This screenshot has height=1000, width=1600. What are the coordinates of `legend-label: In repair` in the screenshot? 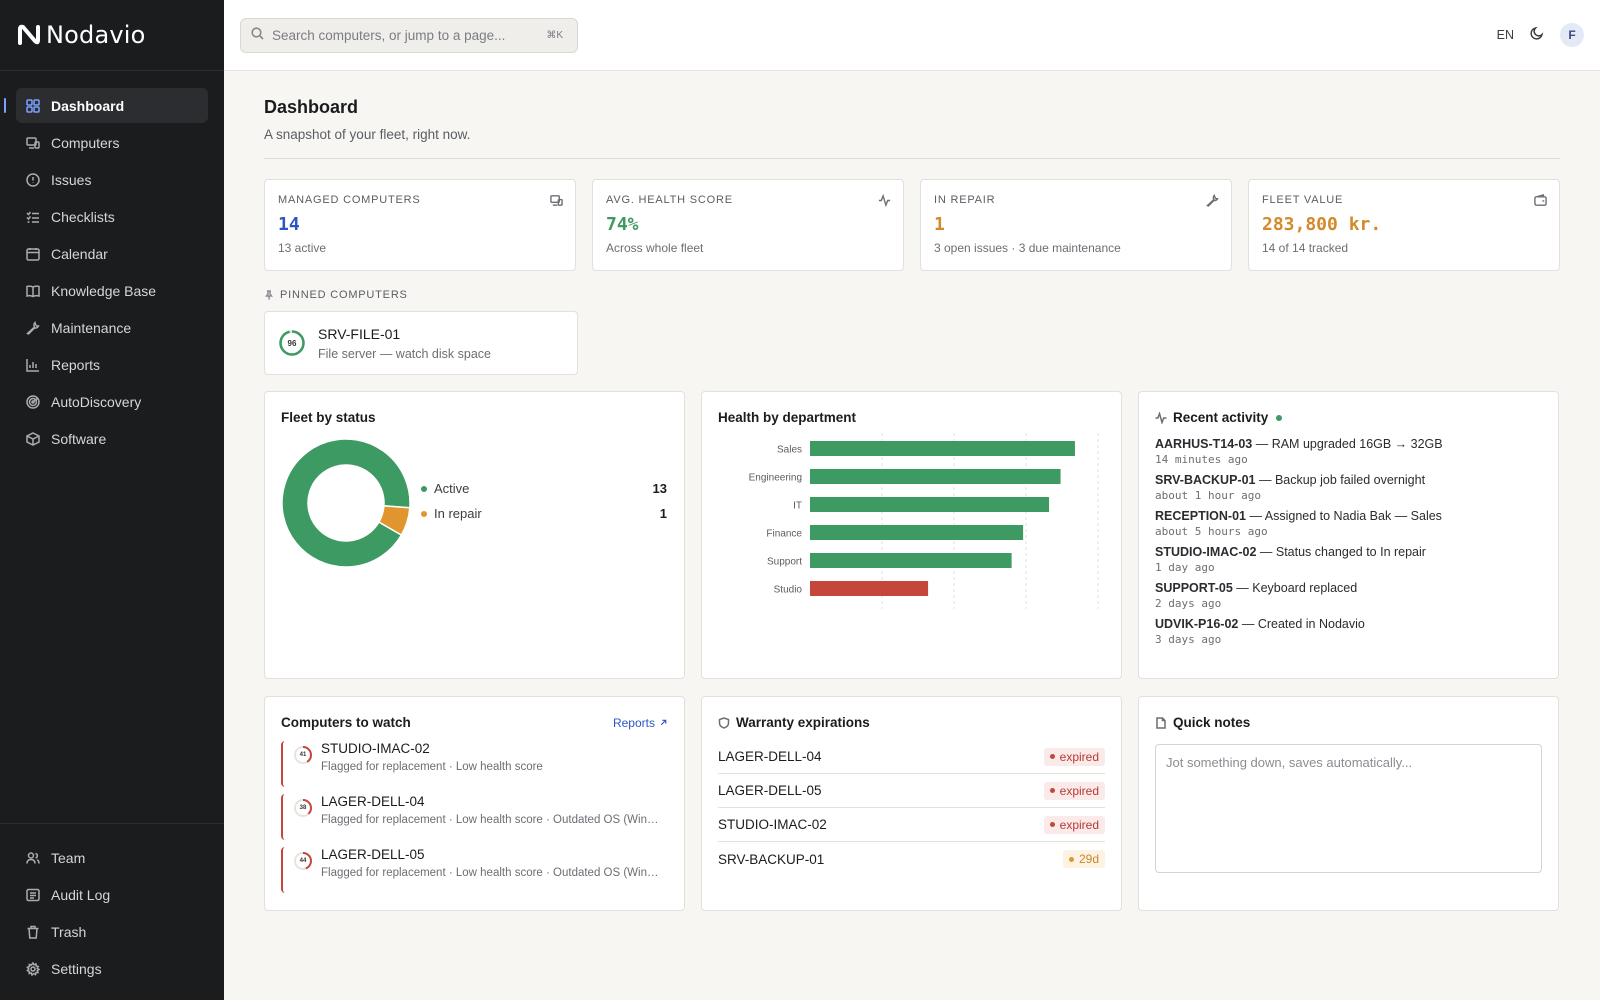 It's located at (458, 513).